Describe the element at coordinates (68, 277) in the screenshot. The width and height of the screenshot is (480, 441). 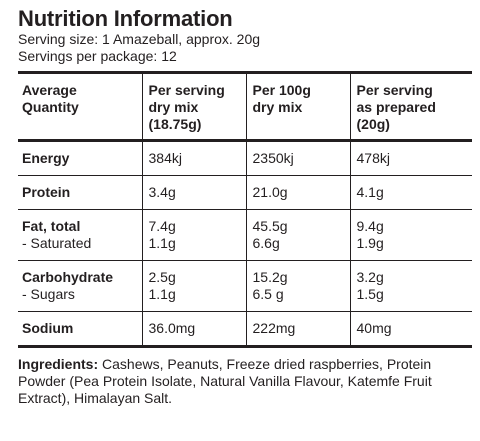
I see `row-label: Carbohydrate` at that location.